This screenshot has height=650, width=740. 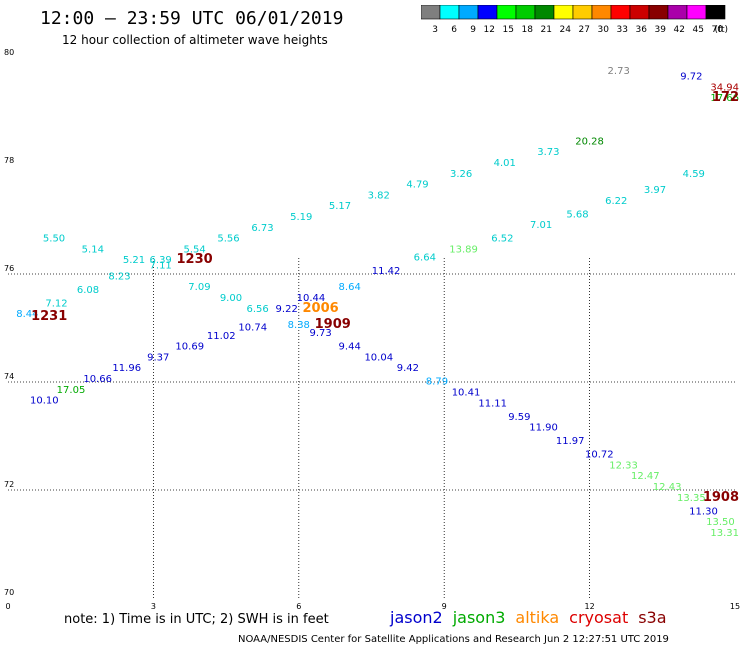 I want to click on wave-height-label: 13.35, so click(x=691, y=498).